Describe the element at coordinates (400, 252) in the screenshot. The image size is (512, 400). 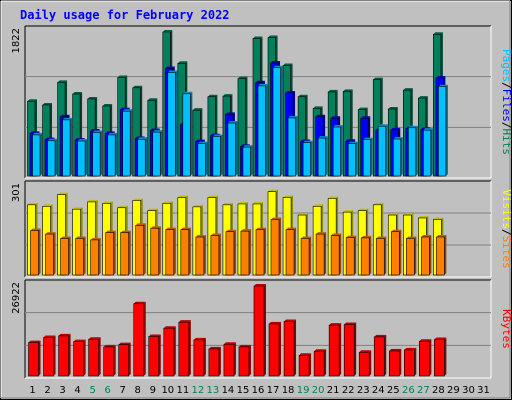
I see `bar-sites-25-side` at that location.